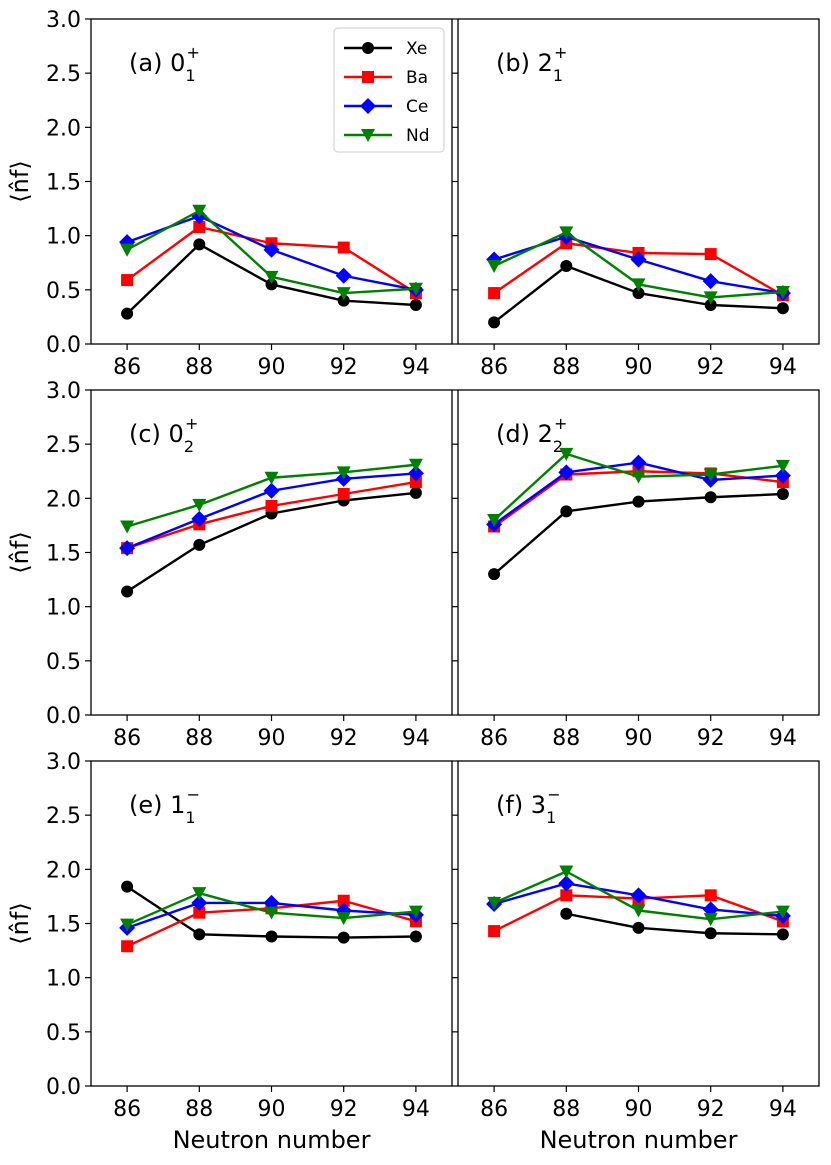  I want to click on panel-f: 86 88 90 92 94 Neutron number (f) 31−, so click(636, 957).